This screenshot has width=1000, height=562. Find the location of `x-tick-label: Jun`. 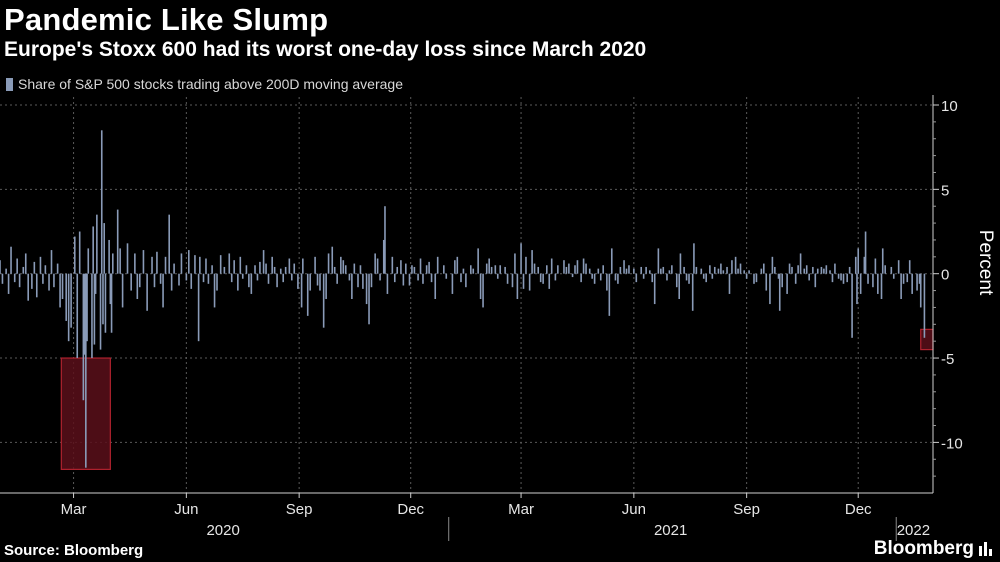

x-tick-label: Jun is located at coordinates (634, 509).